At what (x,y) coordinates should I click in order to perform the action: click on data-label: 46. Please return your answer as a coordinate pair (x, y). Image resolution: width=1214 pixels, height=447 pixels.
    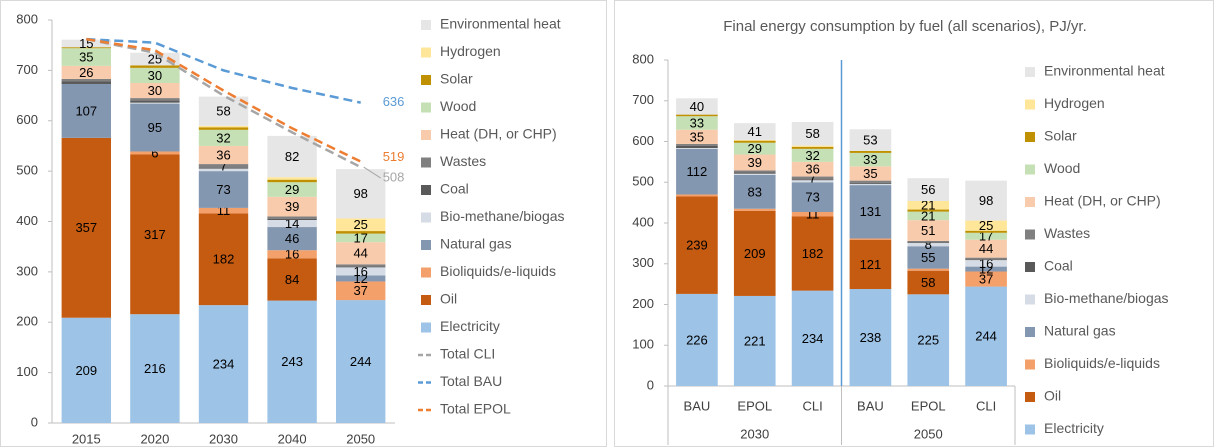
    Looking at the image, I should click on (292, 238).